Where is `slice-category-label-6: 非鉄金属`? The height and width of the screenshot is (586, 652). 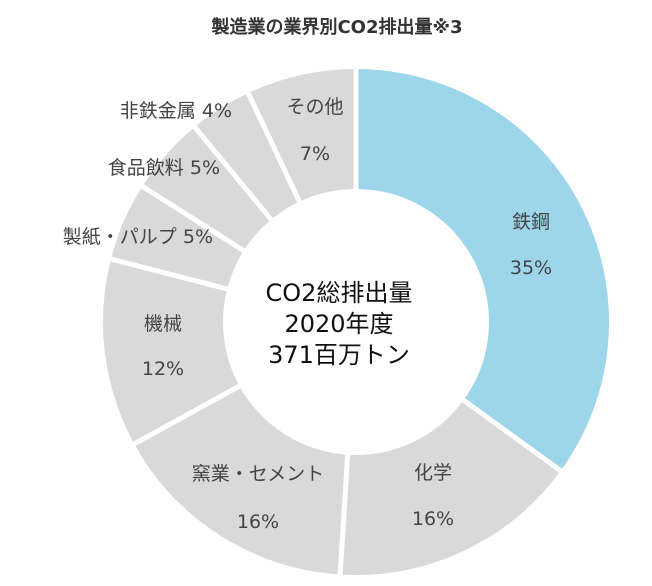
slice-category-label-6: 非鉄金属 is located at coordinates (158, 111).